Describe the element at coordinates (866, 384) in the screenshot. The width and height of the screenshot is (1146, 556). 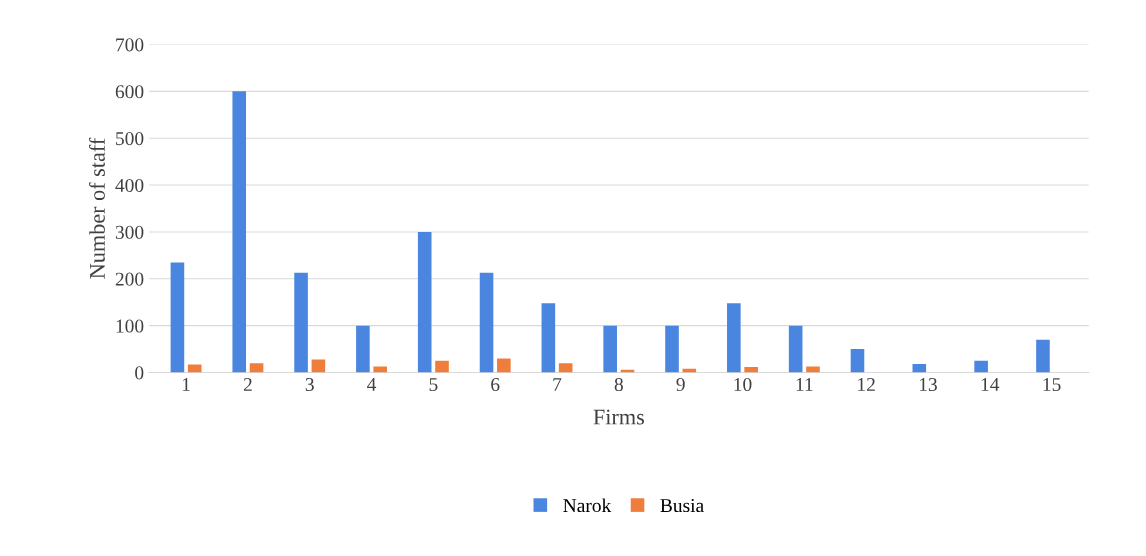
I see `x-tick-label: 12` at that location.